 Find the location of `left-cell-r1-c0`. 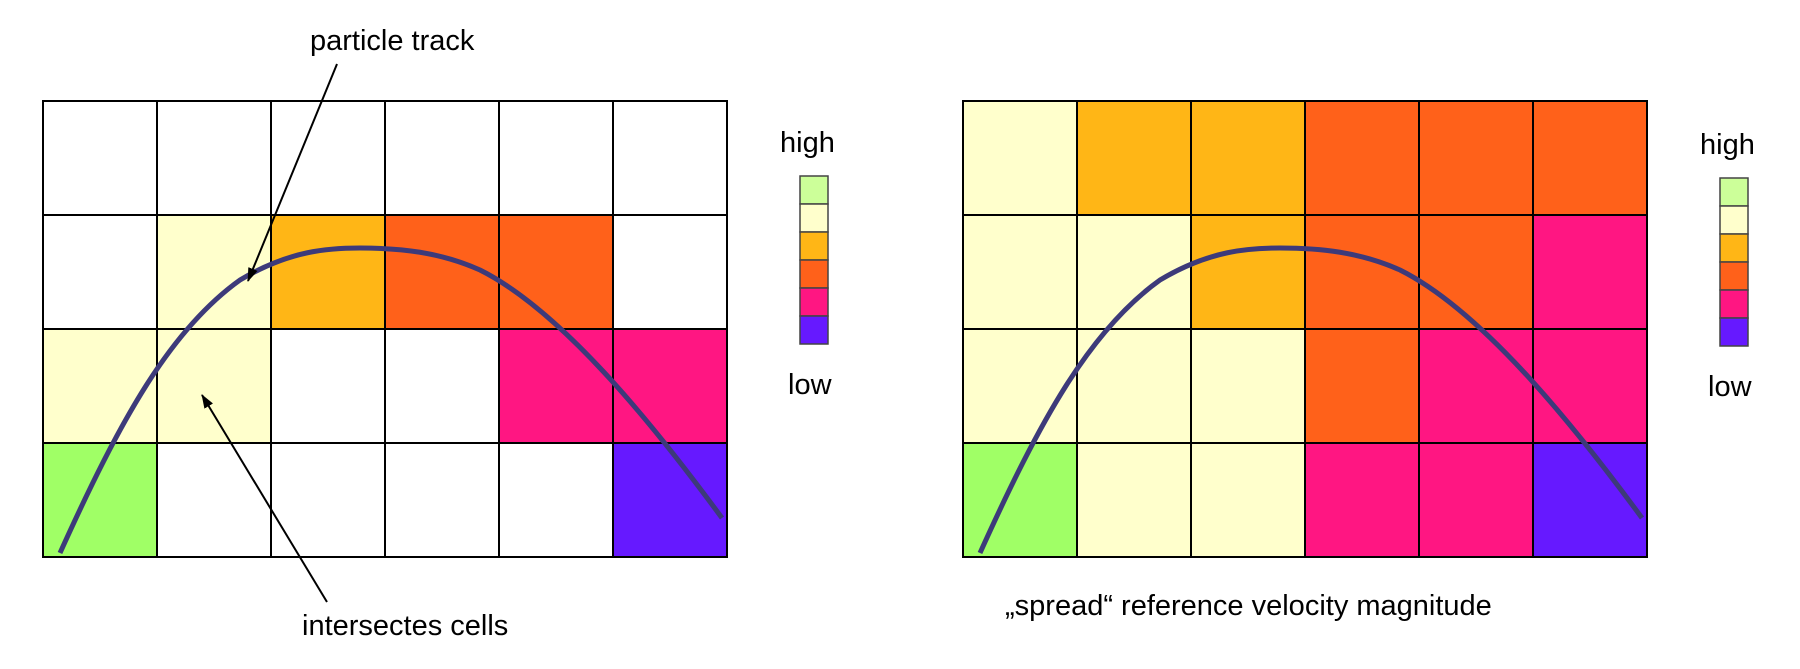

left-cell-r1-c0 is located at coordinates (100, 272).